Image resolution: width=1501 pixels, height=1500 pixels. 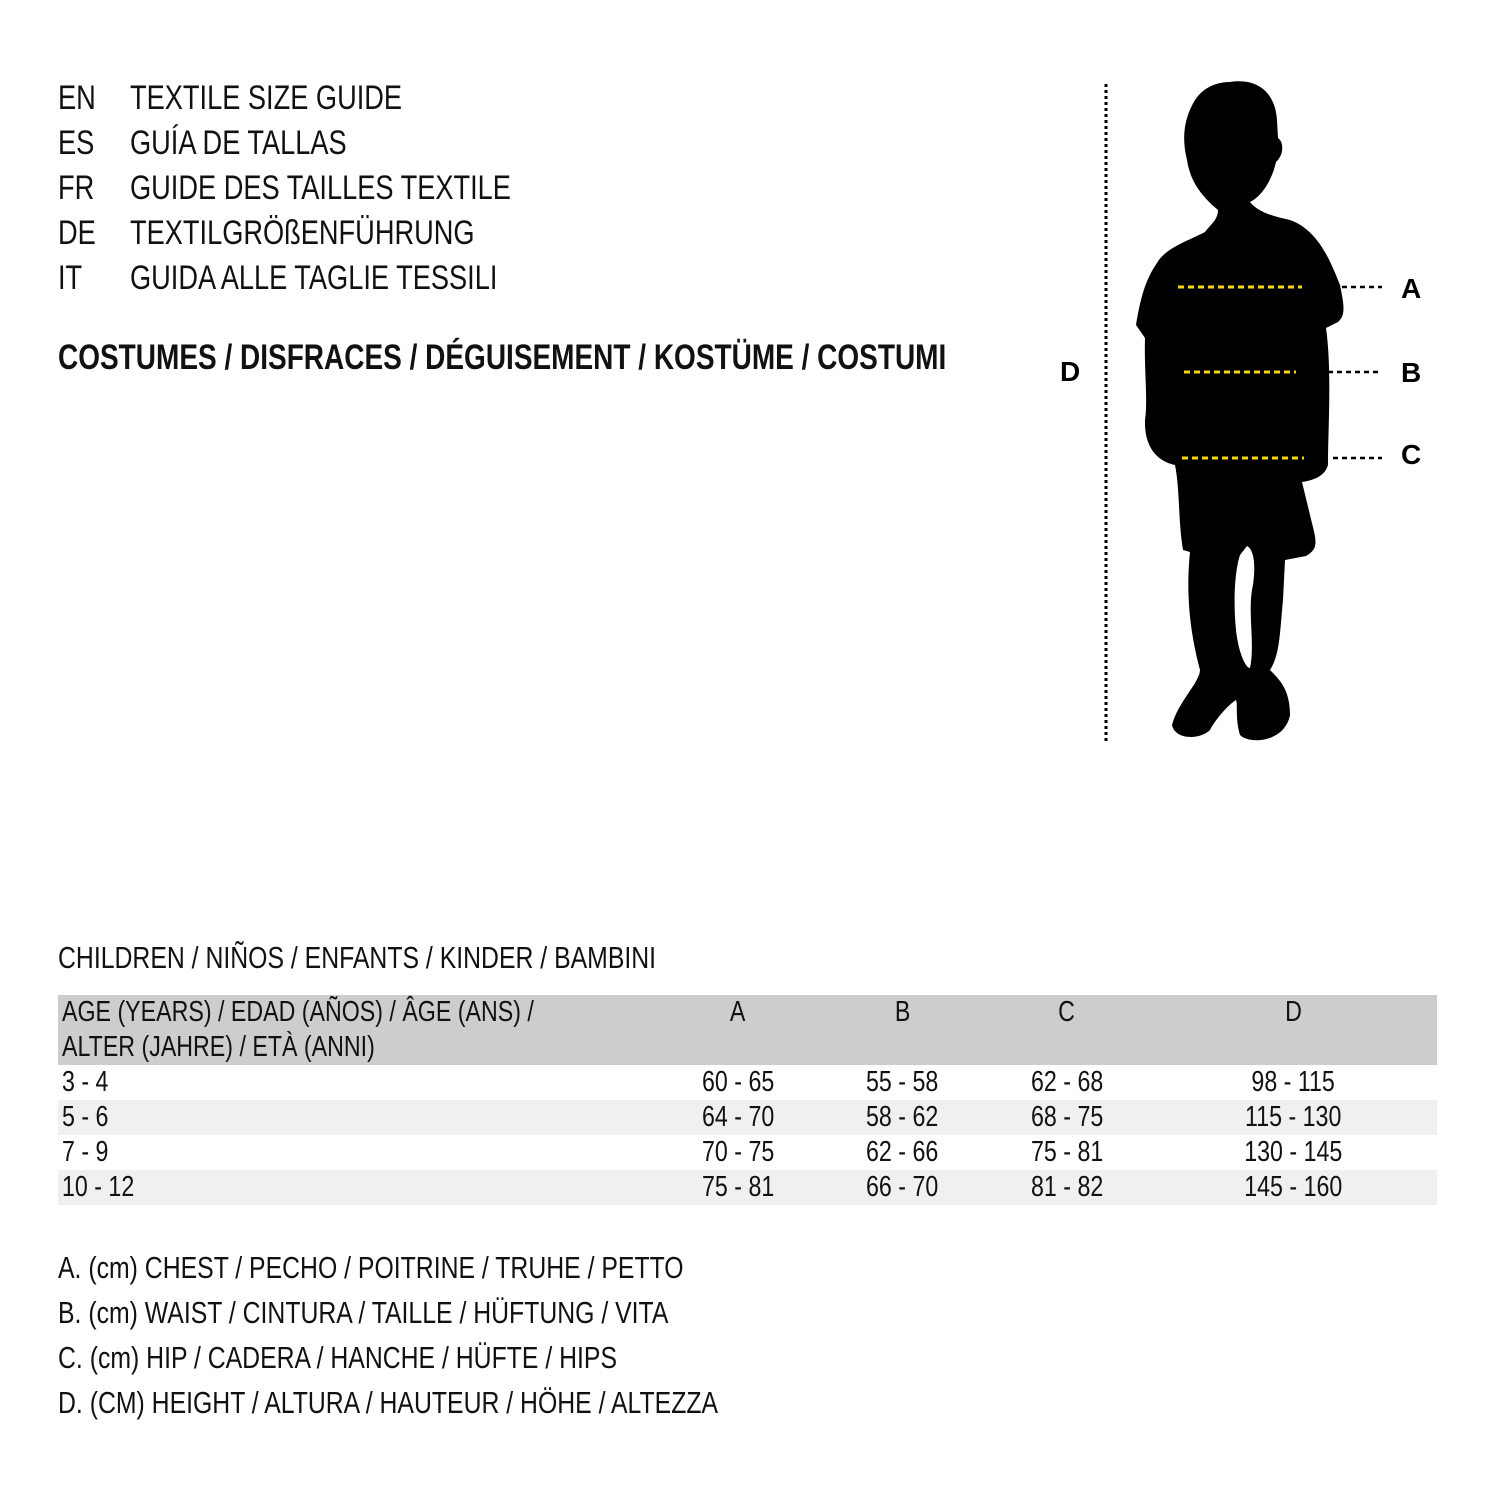 What do you see at coordinates (738, 1152) in the screenshot?
I see `cell-a: 70 - 75` at bounding box center [738, 1152].